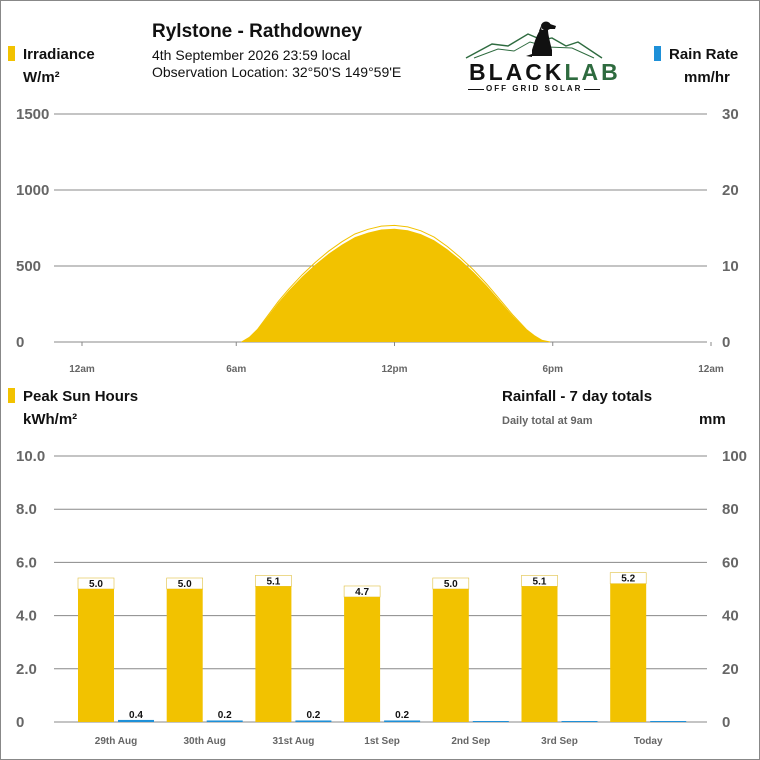  Describe the element at coordinates (32, 190) in the screenshot. I see `irradiance-ytick-label: 1000` at that location.